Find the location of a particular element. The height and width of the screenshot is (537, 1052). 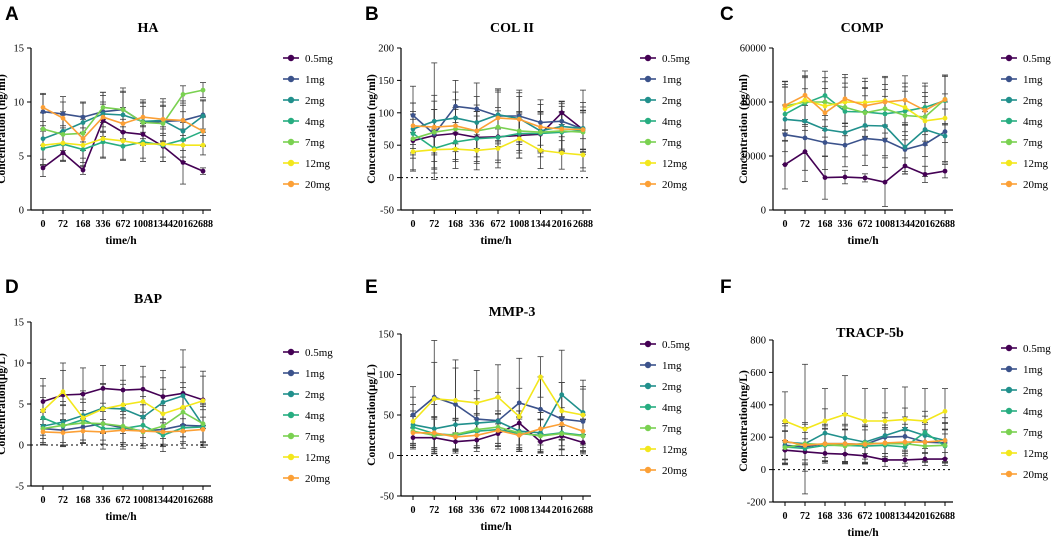

panel-b-point-0-5mg is located at coordinates (455, 133).